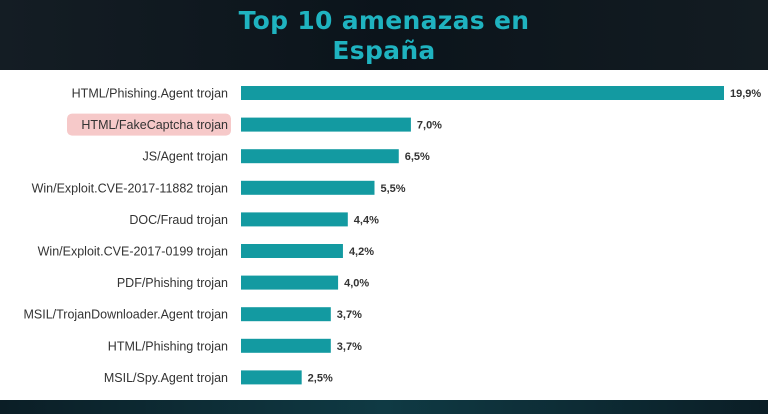 This screenshot has height=414, width=768. Describe the element at coordinates (286, 345) in the screenshot. I see `bar-html-phishing-trojan` at that location.